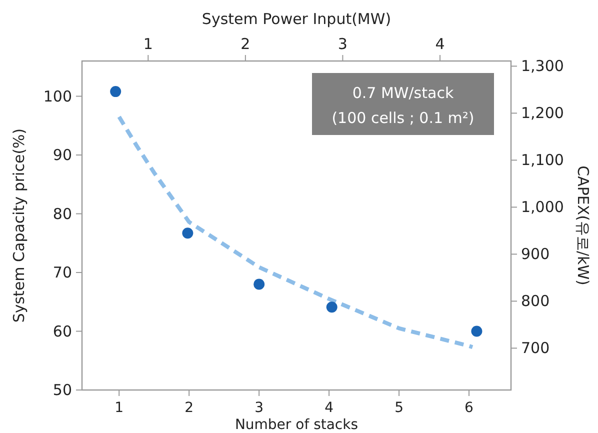  I want to click on y2-tick-label: 1,100, so click(542, 160).